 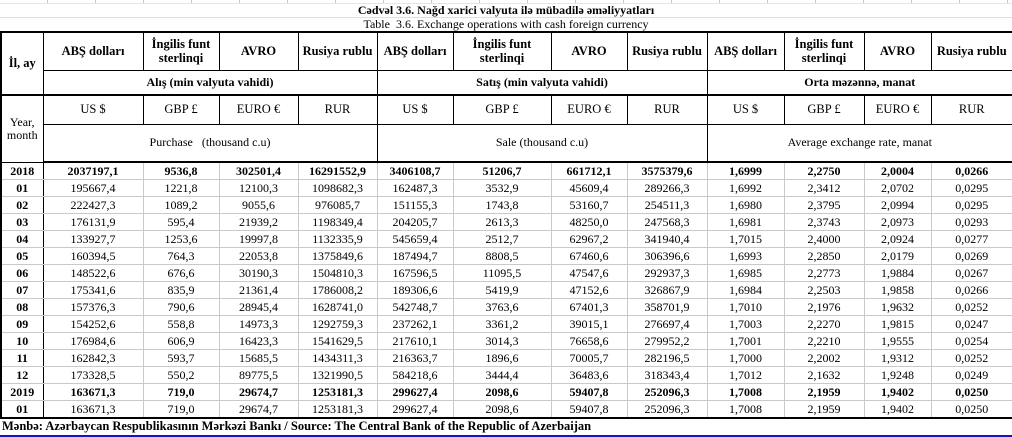 What do you see at coordinates (258, 170) in the screenshot?
I see `cell-value: 302501,4` at bounding box center [258, 170].